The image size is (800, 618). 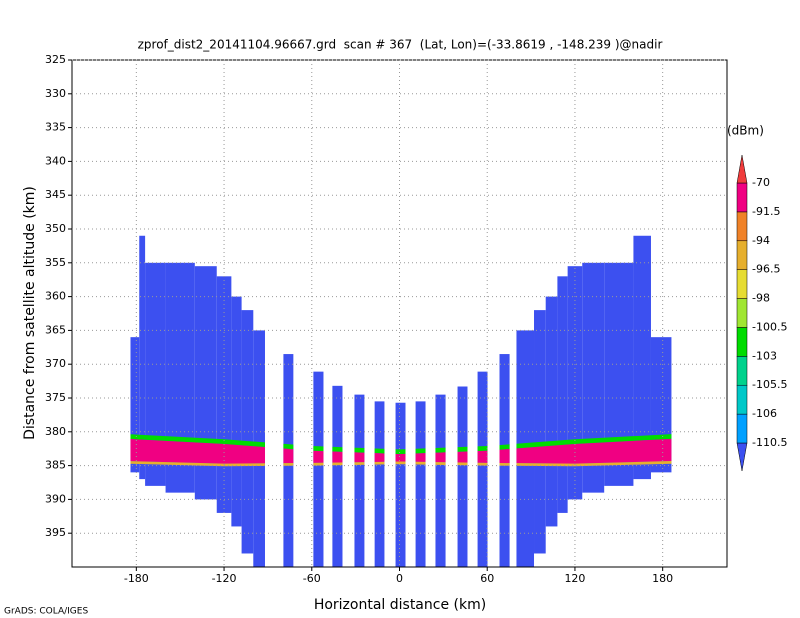 What do you see at coordinates (312, 578) in the screenshot?
I see `x-tick-label: -60` at bounding box center [312, 578].